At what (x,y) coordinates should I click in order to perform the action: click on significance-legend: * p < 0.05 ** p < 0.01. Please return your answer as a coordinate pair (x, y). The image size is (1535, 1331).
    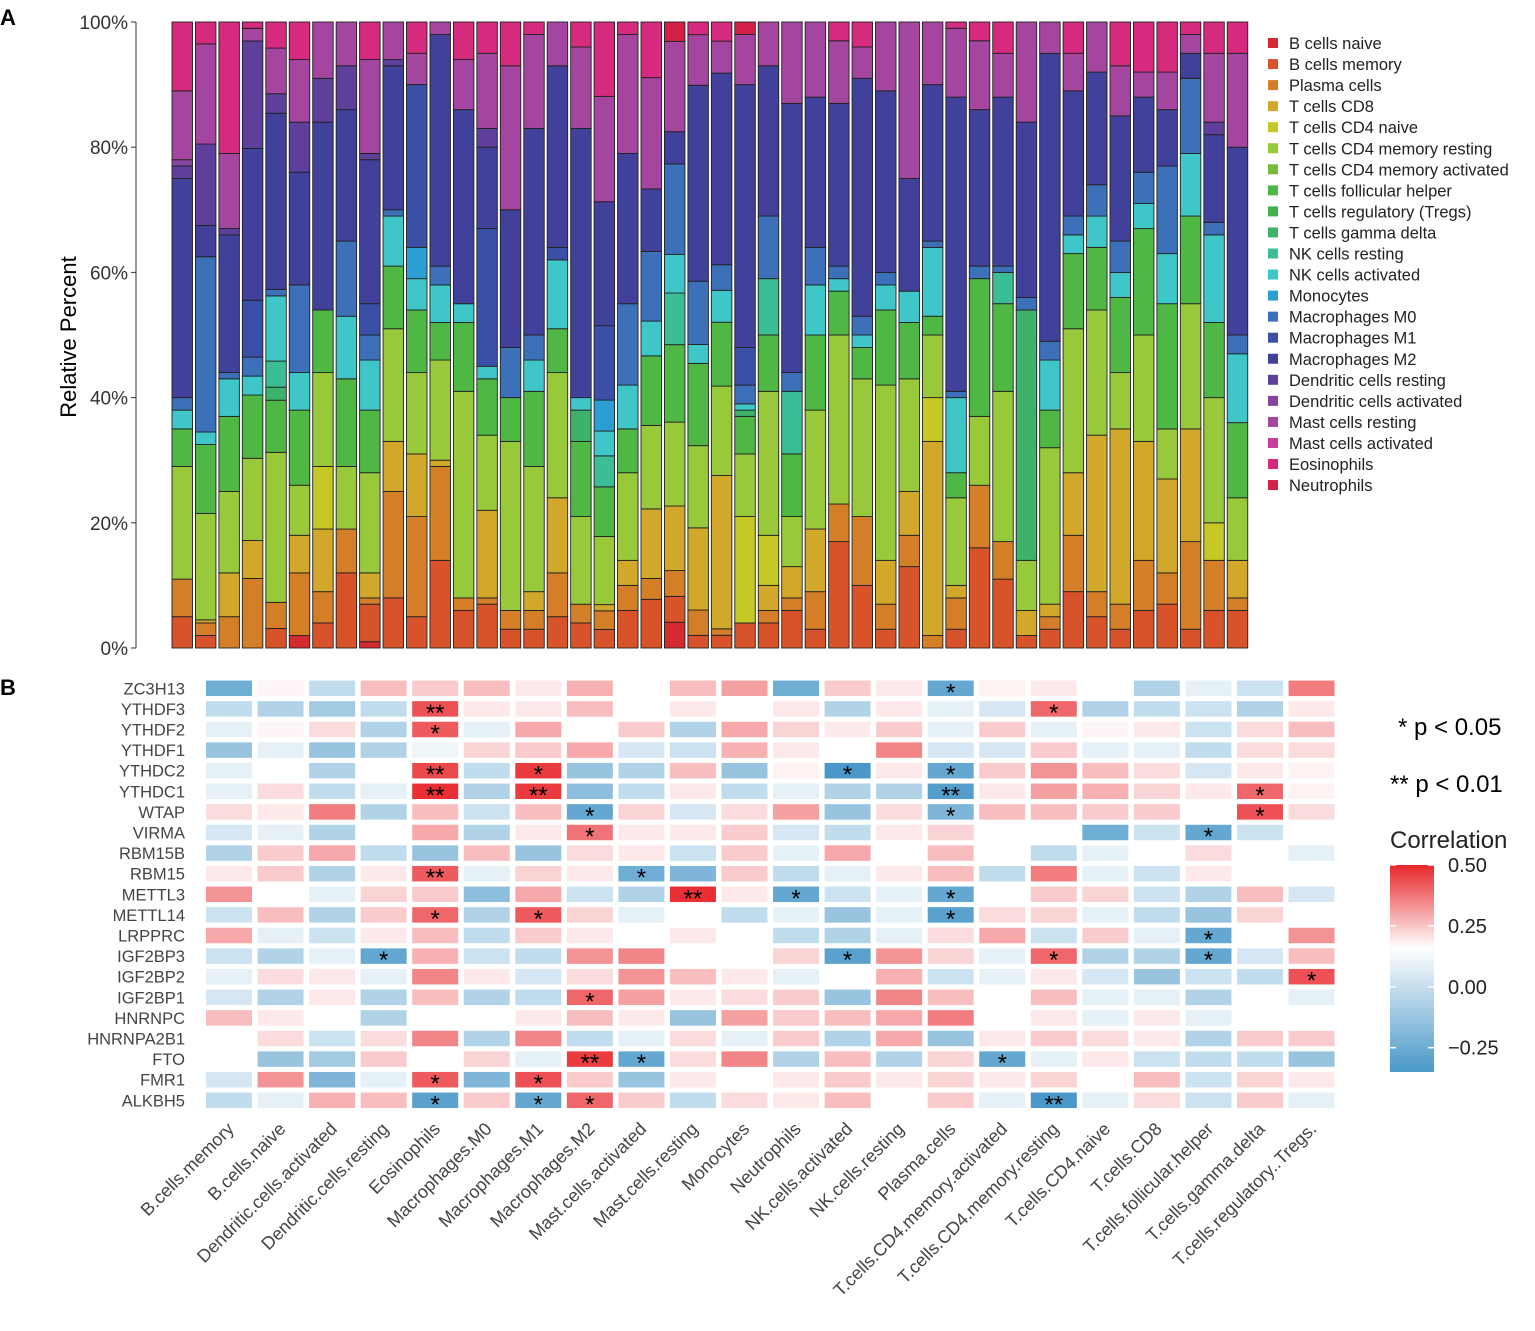
    Looking at the image, I should click on (1446, 756).